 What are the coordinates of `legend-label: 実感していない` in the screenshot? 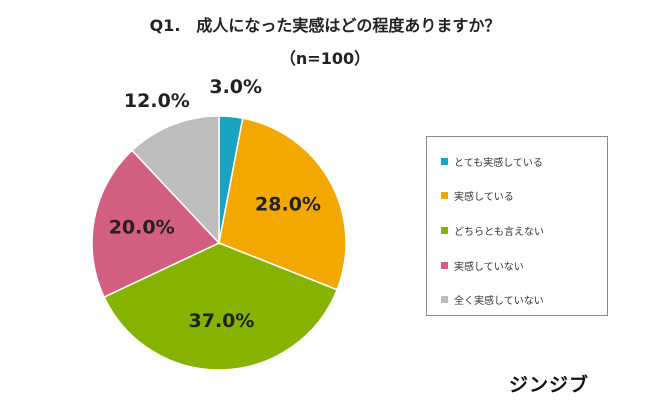 It's located at (489, 267).